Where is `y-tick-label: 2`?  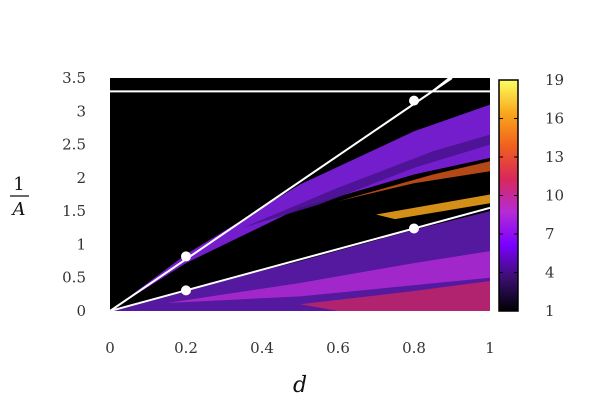 y-tick-label: 2 is located at coordinates (81, 178).